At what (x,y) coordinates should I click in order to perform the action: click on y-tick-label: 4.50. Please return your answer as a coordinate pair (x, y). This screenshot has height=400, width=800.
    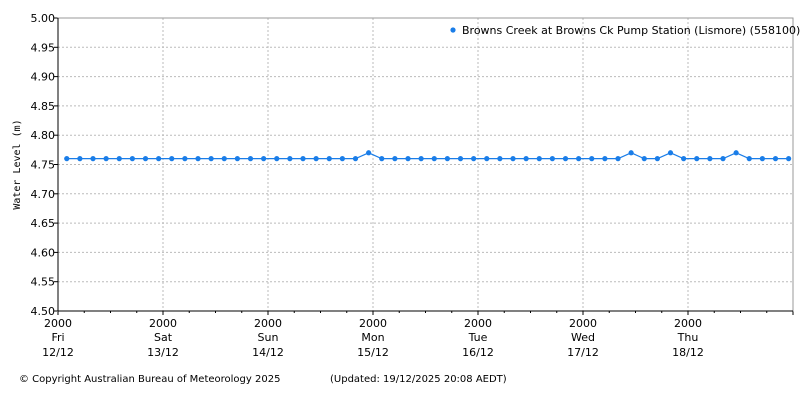
    Looking at the image, I should click on (43, 311).